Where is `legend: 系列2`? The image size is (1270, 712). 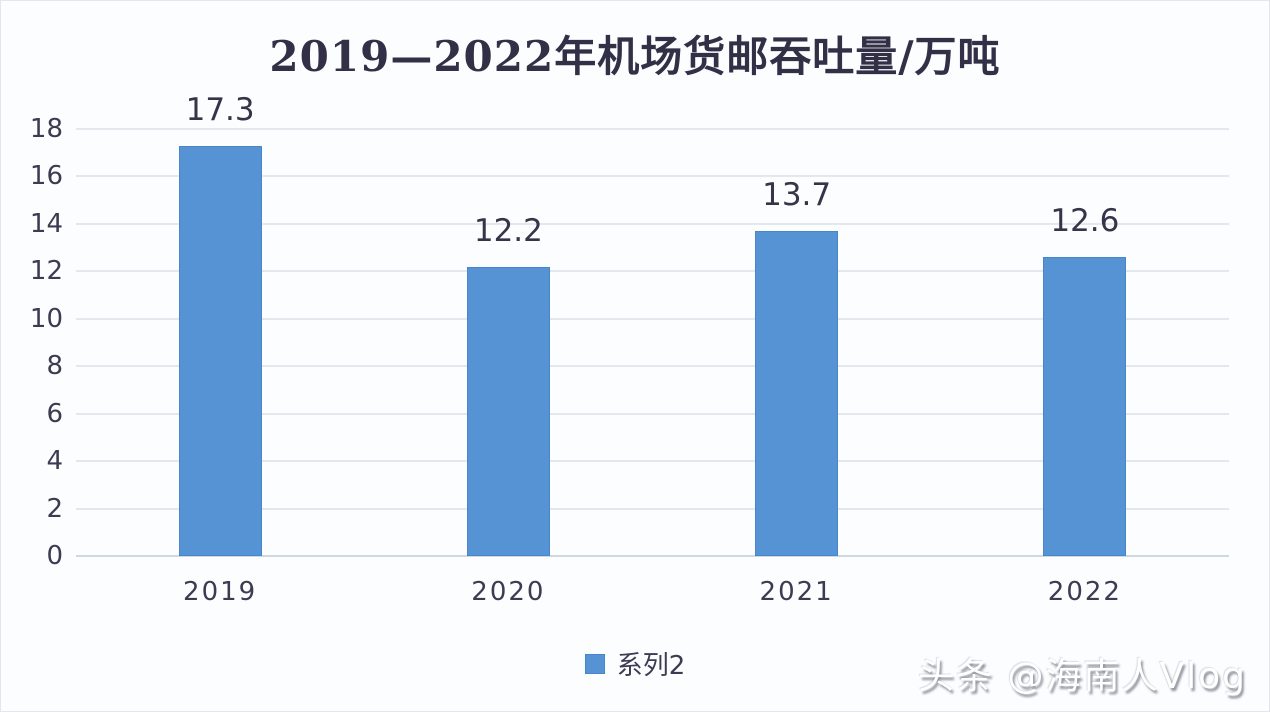 legend: 系列2 is located at coordinates (635, 663).